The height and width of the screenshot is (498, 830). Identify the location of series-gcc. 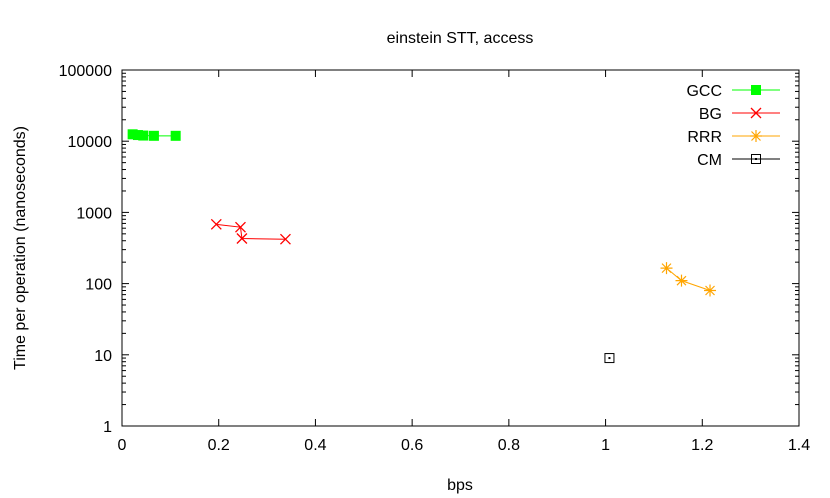
(154, 135).